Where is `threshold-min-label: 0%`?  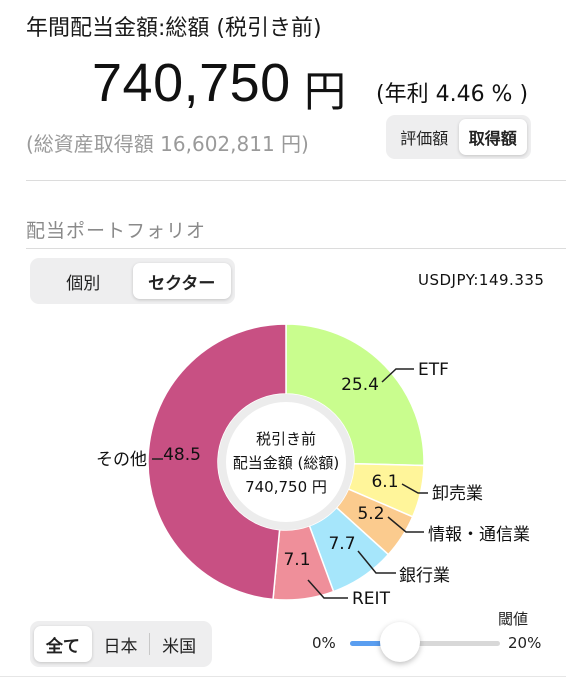 threshold-min-label: 0% is located at coordinates (324, 643).